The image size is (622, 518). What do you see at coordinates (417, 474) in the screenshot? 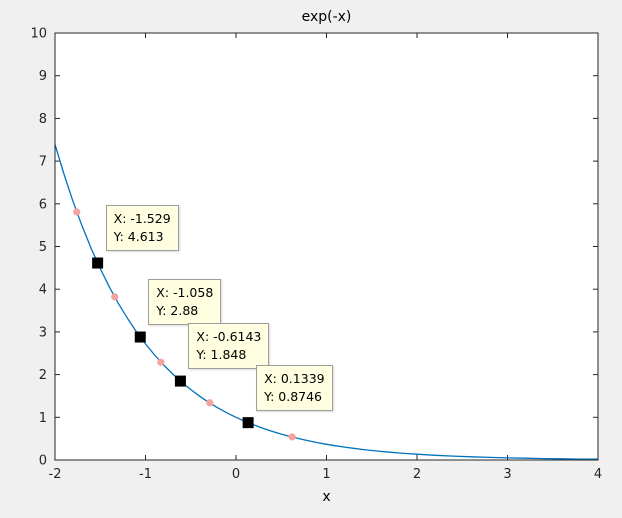
I see `x-tick-label: 2` at bounding box center [417, 474].